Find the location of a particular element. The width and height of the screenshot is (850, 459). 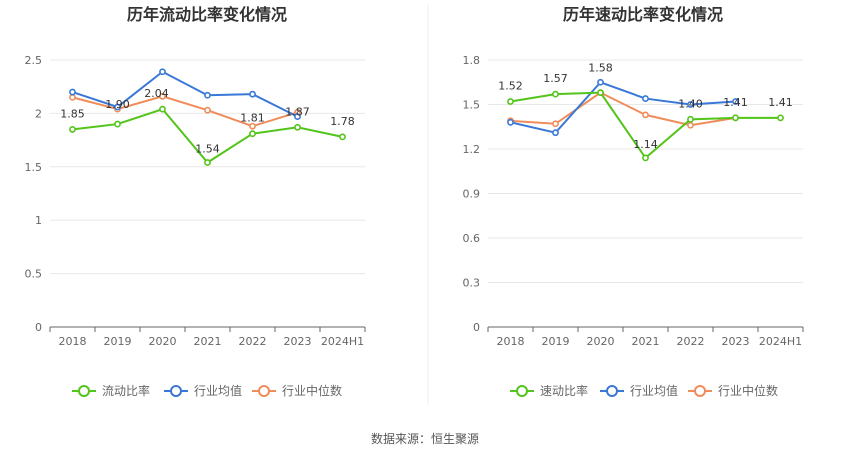

y-tick-label: 1 is located at coordinates (38, 220).